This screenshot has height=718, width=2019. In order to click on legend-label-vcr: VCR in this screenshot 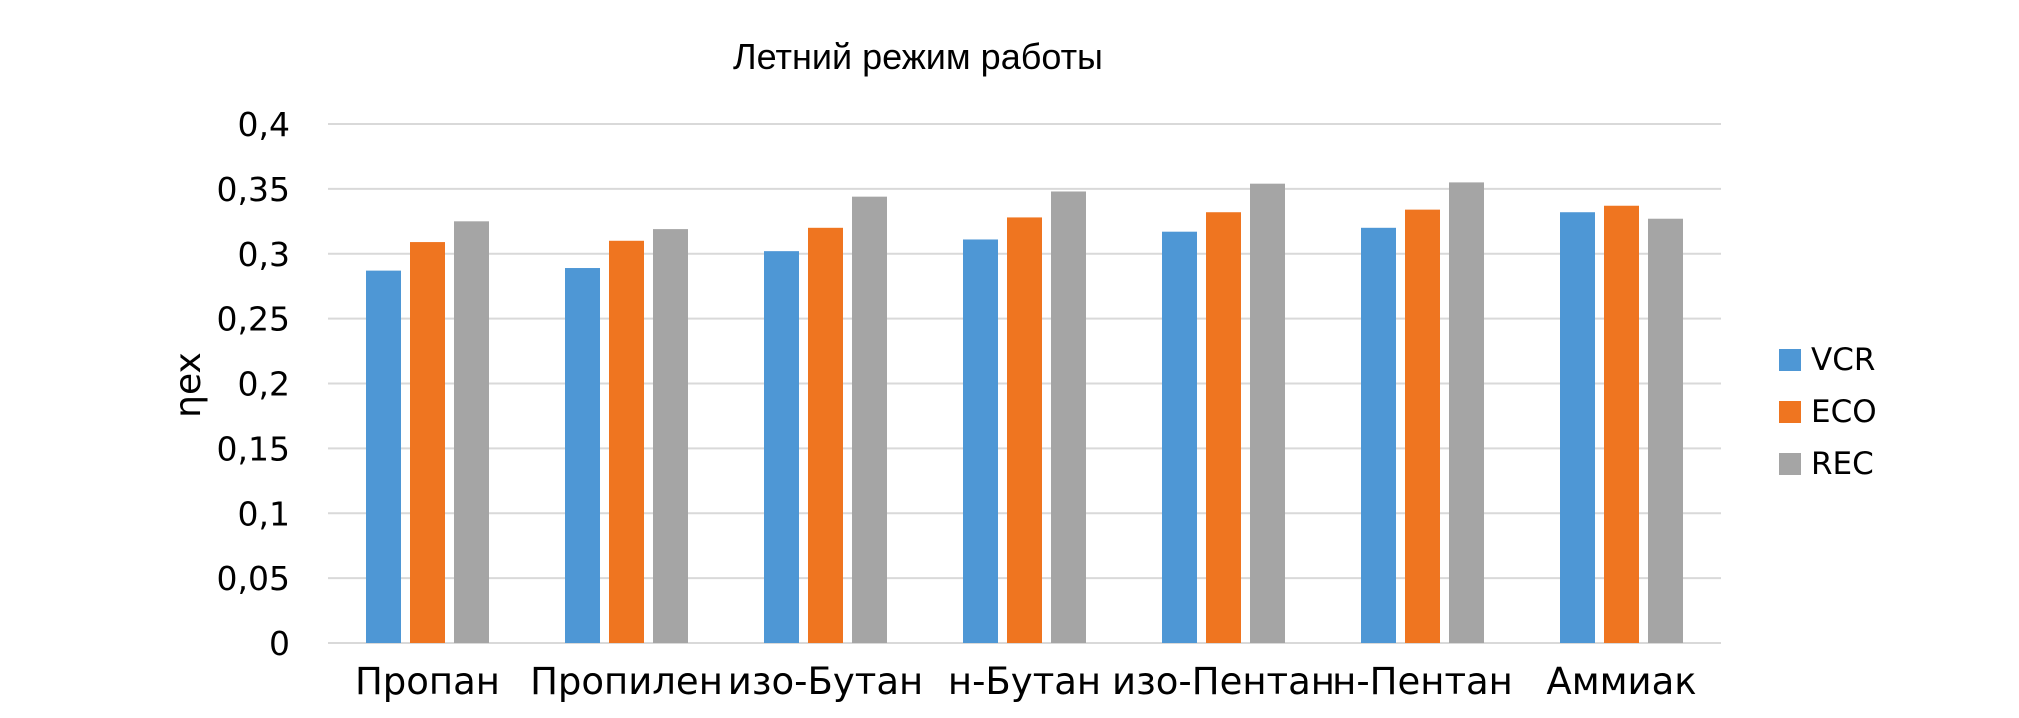, I will do `click(1843, 360)`.